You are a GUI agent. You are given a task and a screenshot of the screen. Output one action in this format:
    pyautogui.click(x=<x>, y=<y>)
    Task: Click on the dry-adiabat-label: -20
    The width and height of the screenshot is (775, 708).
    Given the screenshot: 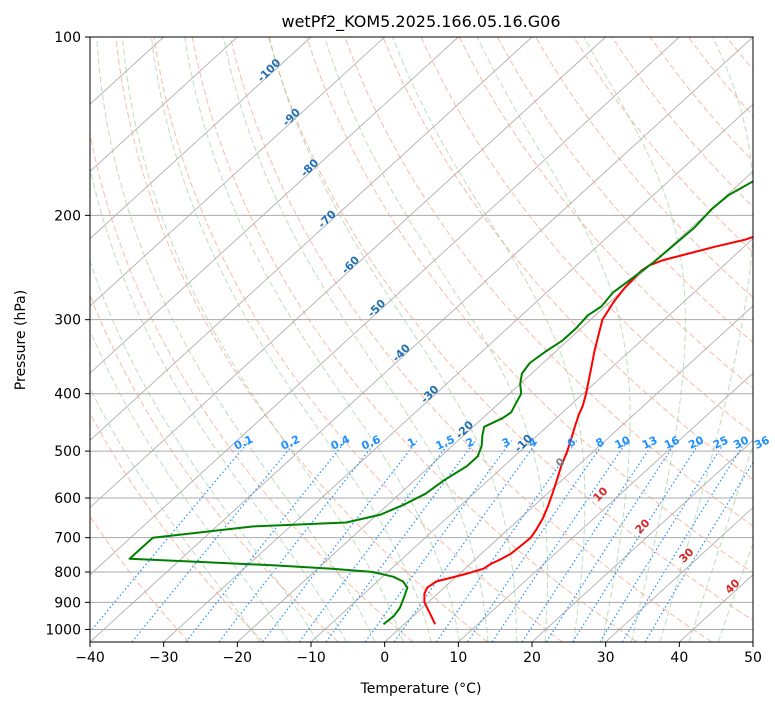 What is the action you would take?
    pyautogui.click(x=464, y=429)
    